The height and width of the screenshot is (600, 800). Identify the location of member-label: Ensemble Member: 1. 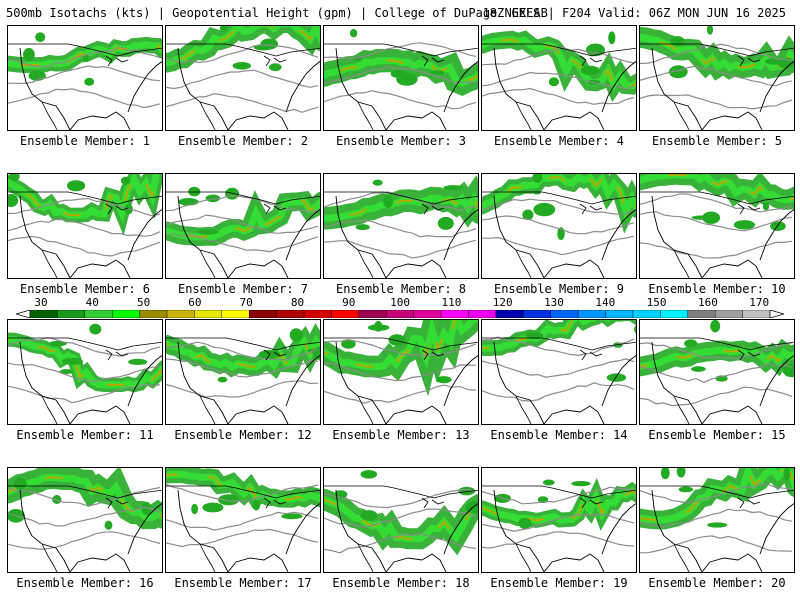
(85, 141).